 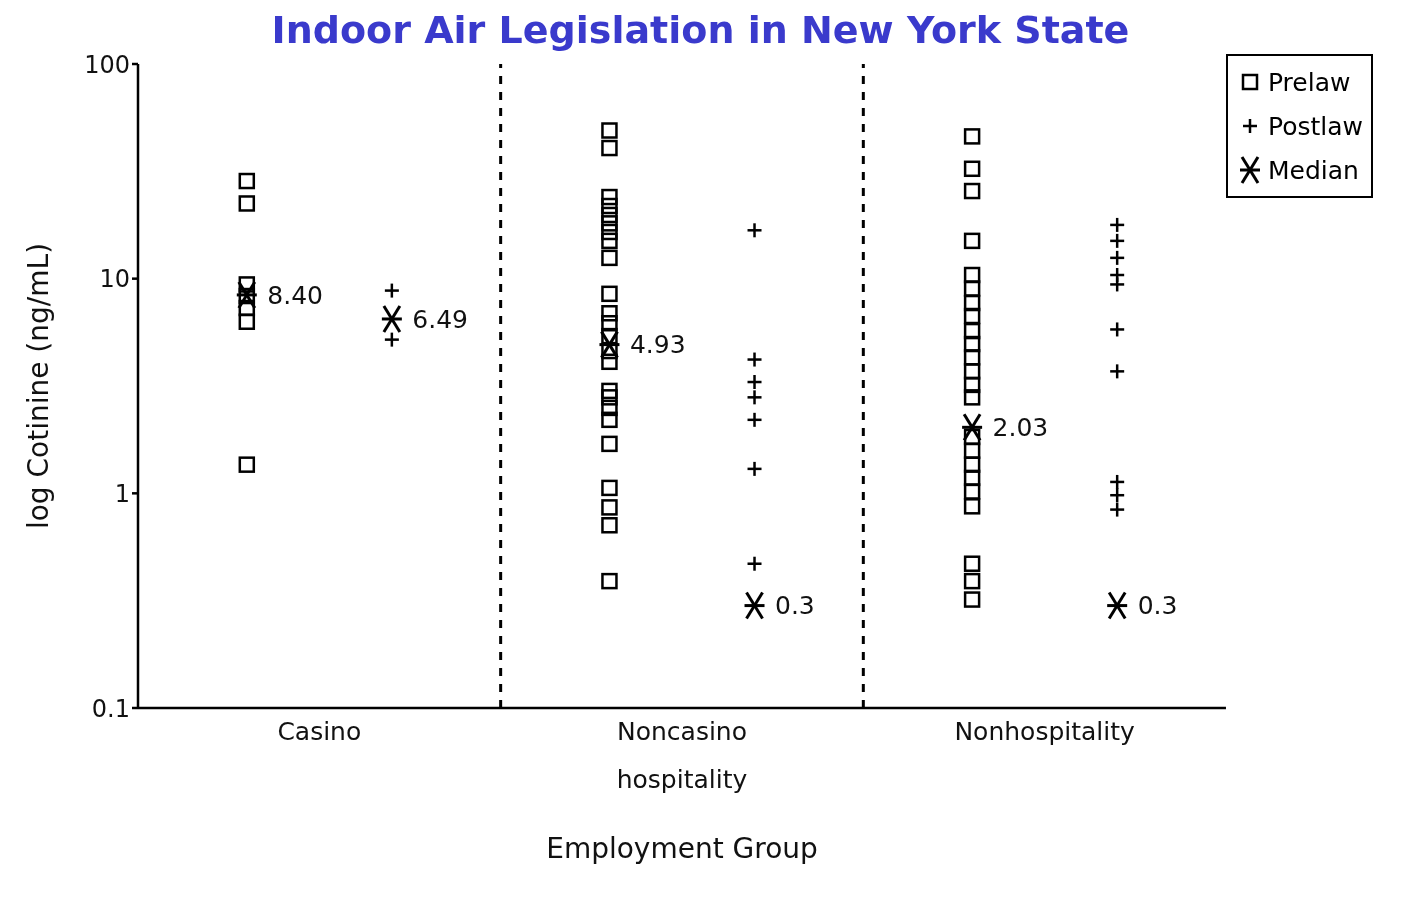 I want to click on data-label: 8.40, so click(x=295, y=295).